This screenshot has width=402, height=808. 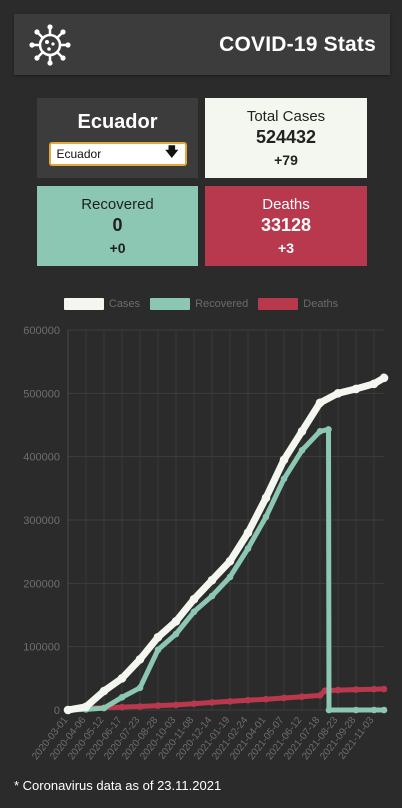 What do you see at coordinates (278, 304) in the screenshot?
I see `legend-swatch-deaths` at bounding box center [278, 304].